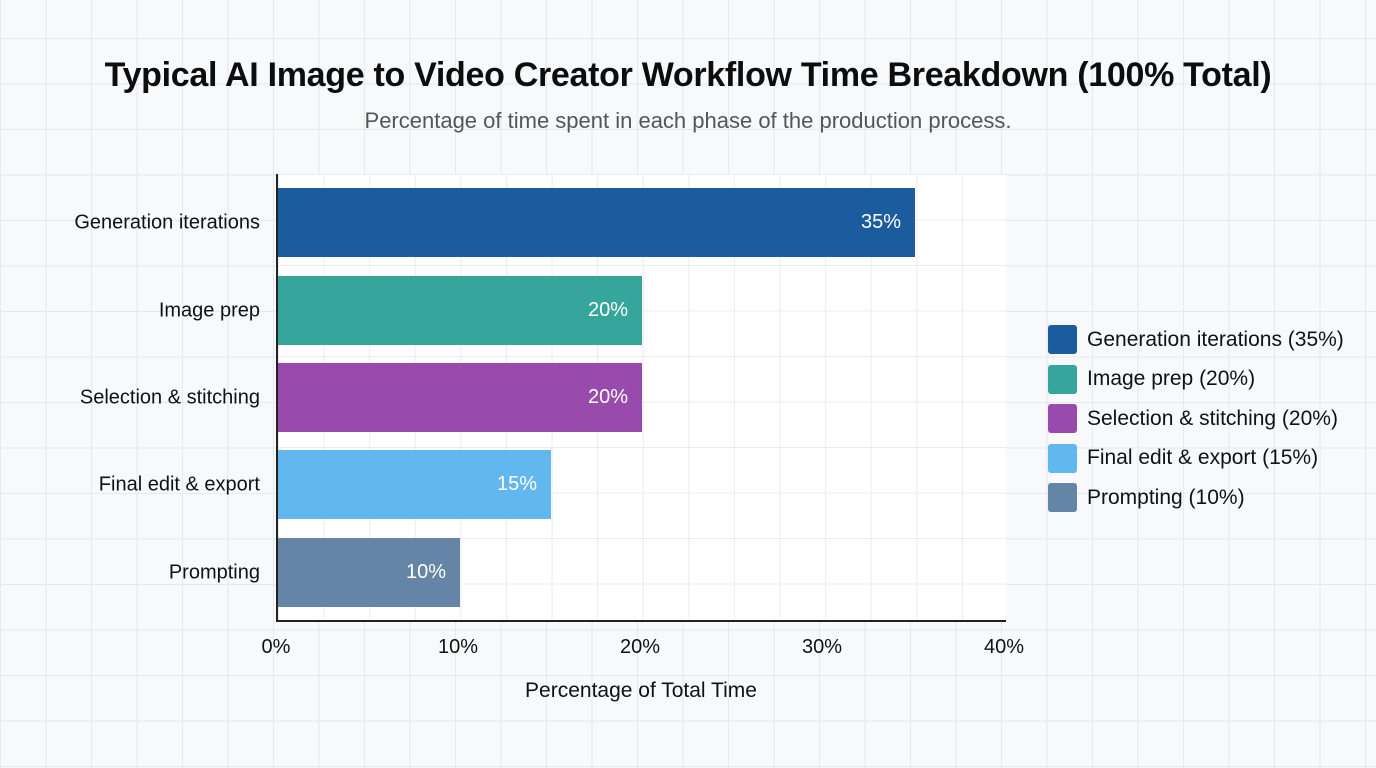 This screenshot has height=768, width=1376. What do you see at coordinates (425, 572) in the screenshot?
I see `bar-value-label: 10%` at bounding box center [425, 572].